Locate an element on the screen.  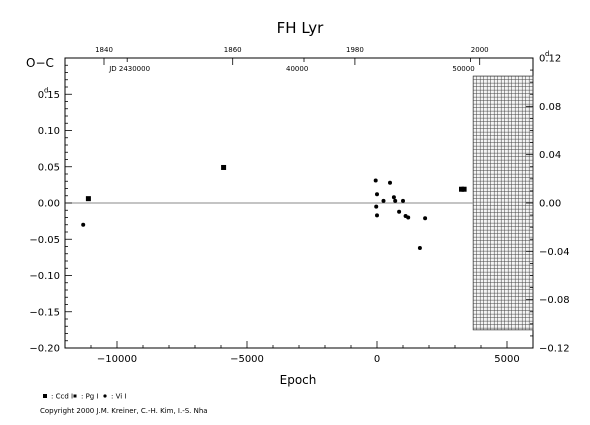
legend-marker-vi is located at coordinates (105, 396).